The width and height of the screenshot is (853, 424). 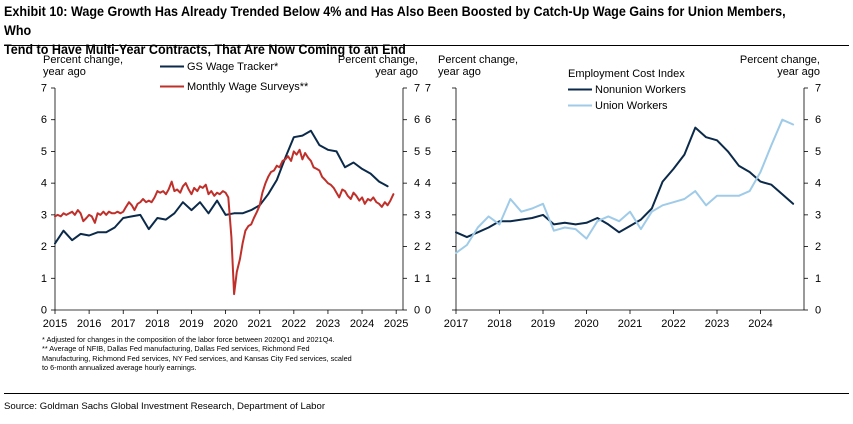 I want to click on legend-entry: GS Wage Tracker*, so click(x=233, y=67).